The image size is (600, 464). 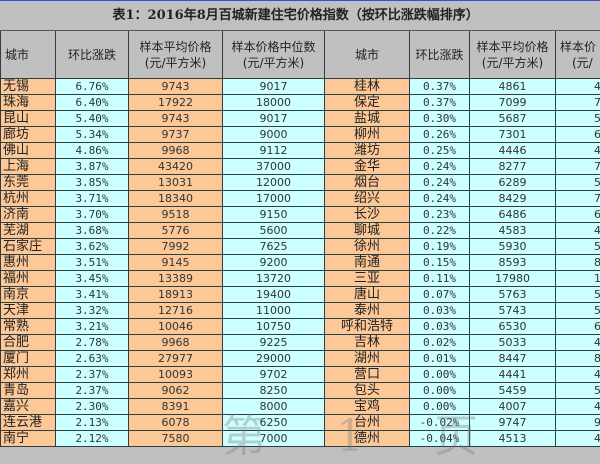 I want to click on left-city: 连云港, so click(x=28, y=423).